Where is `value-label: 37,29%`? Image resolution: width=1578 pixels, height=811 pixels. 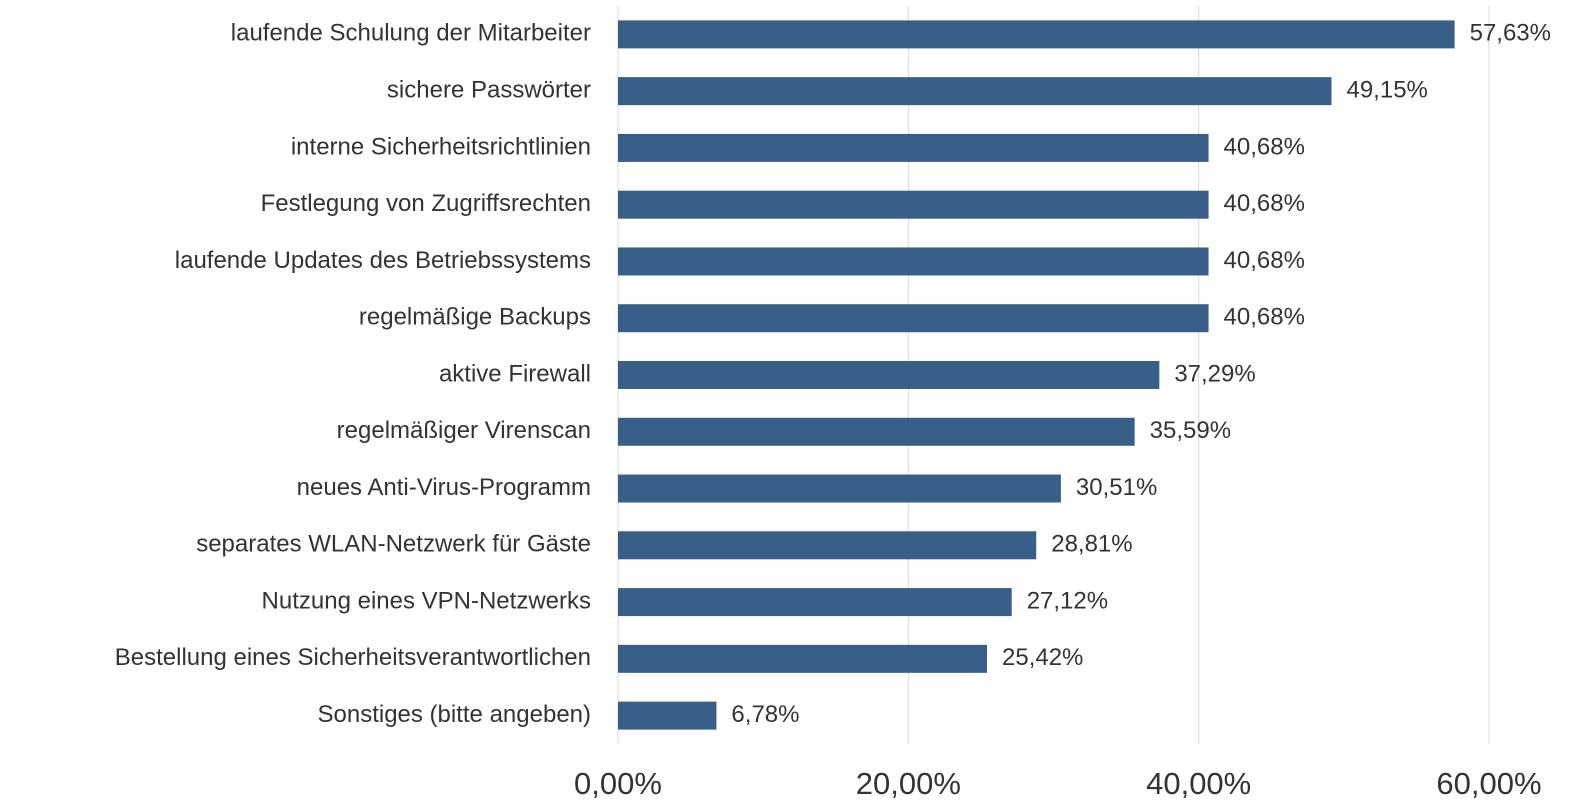 value-label: 37,29% is located at coordinates (1214, 373).